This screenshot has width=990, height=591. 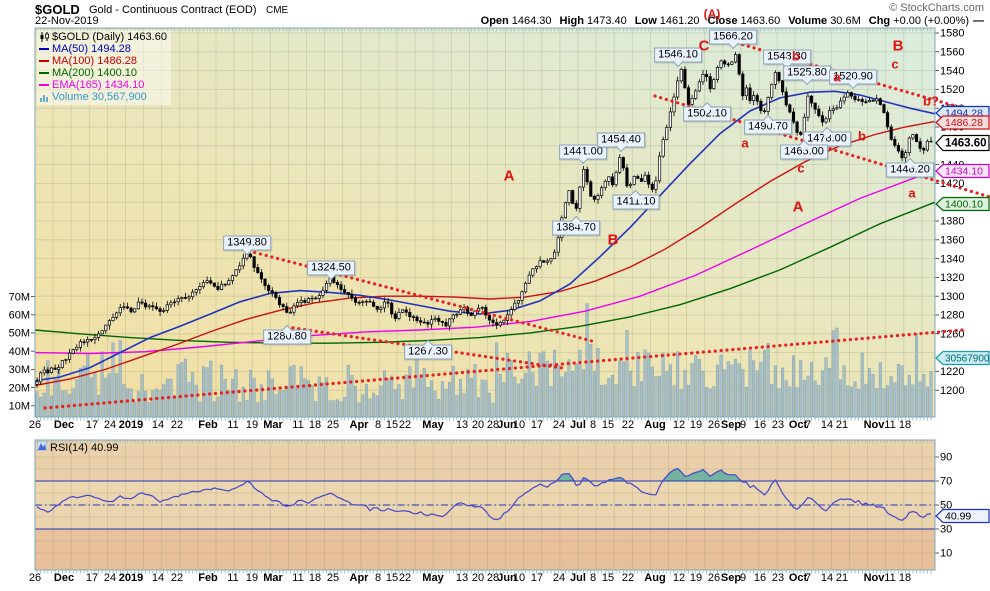 I want to click on x-axis-label: 20, so click(x=478, y=425).